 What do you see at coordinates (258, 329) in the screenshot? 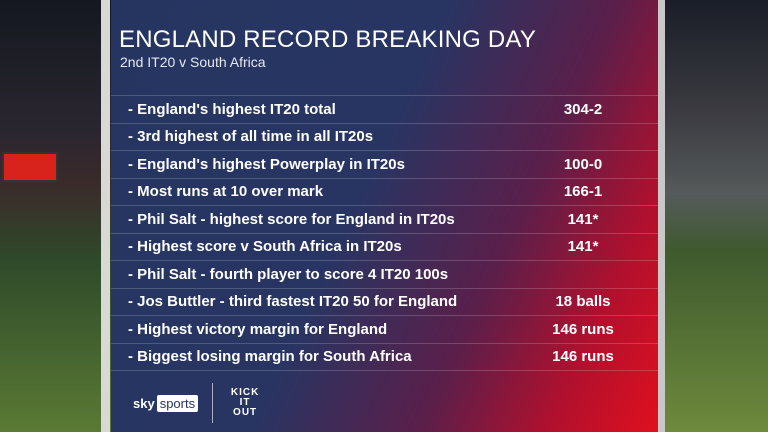
I see `record-label: - Highest victory margin for England` at bounding box center [258, 329].